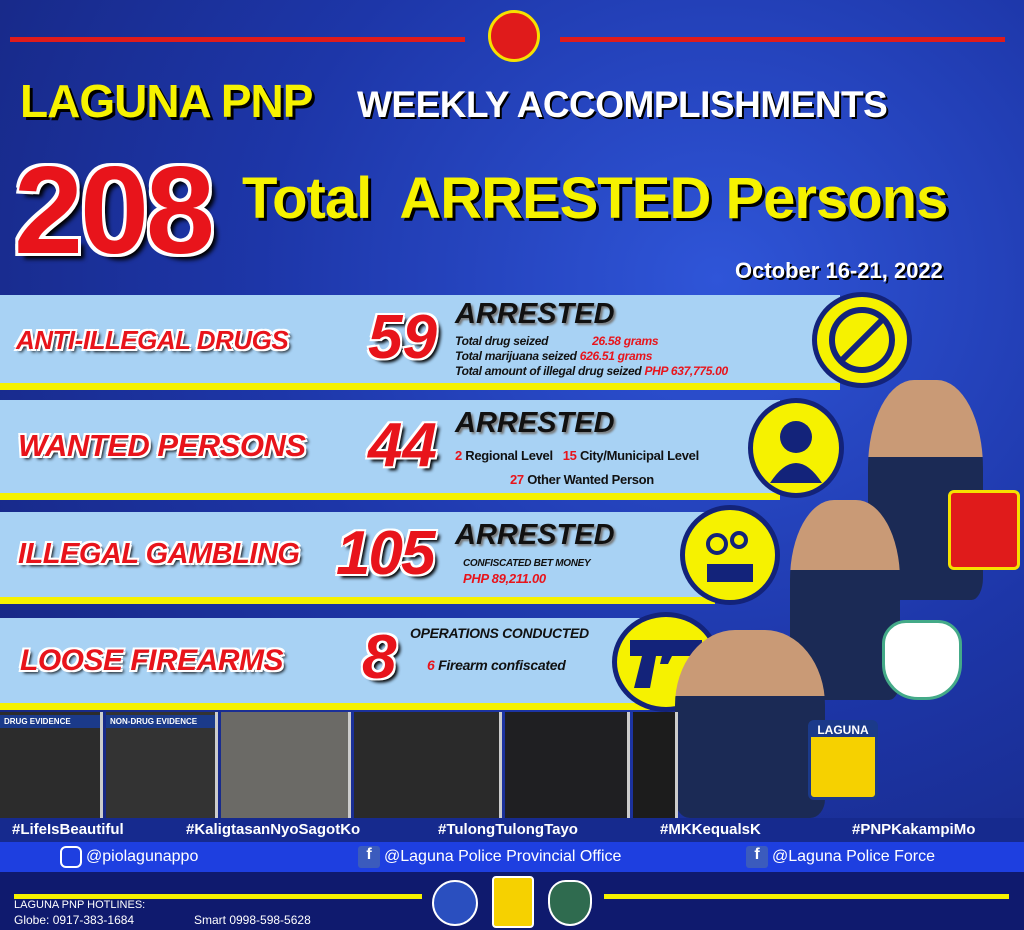 The width and height of the screenshot is (1024, 930). I want to click on instagram-handle: @piolagunappo, so click(142, 857).